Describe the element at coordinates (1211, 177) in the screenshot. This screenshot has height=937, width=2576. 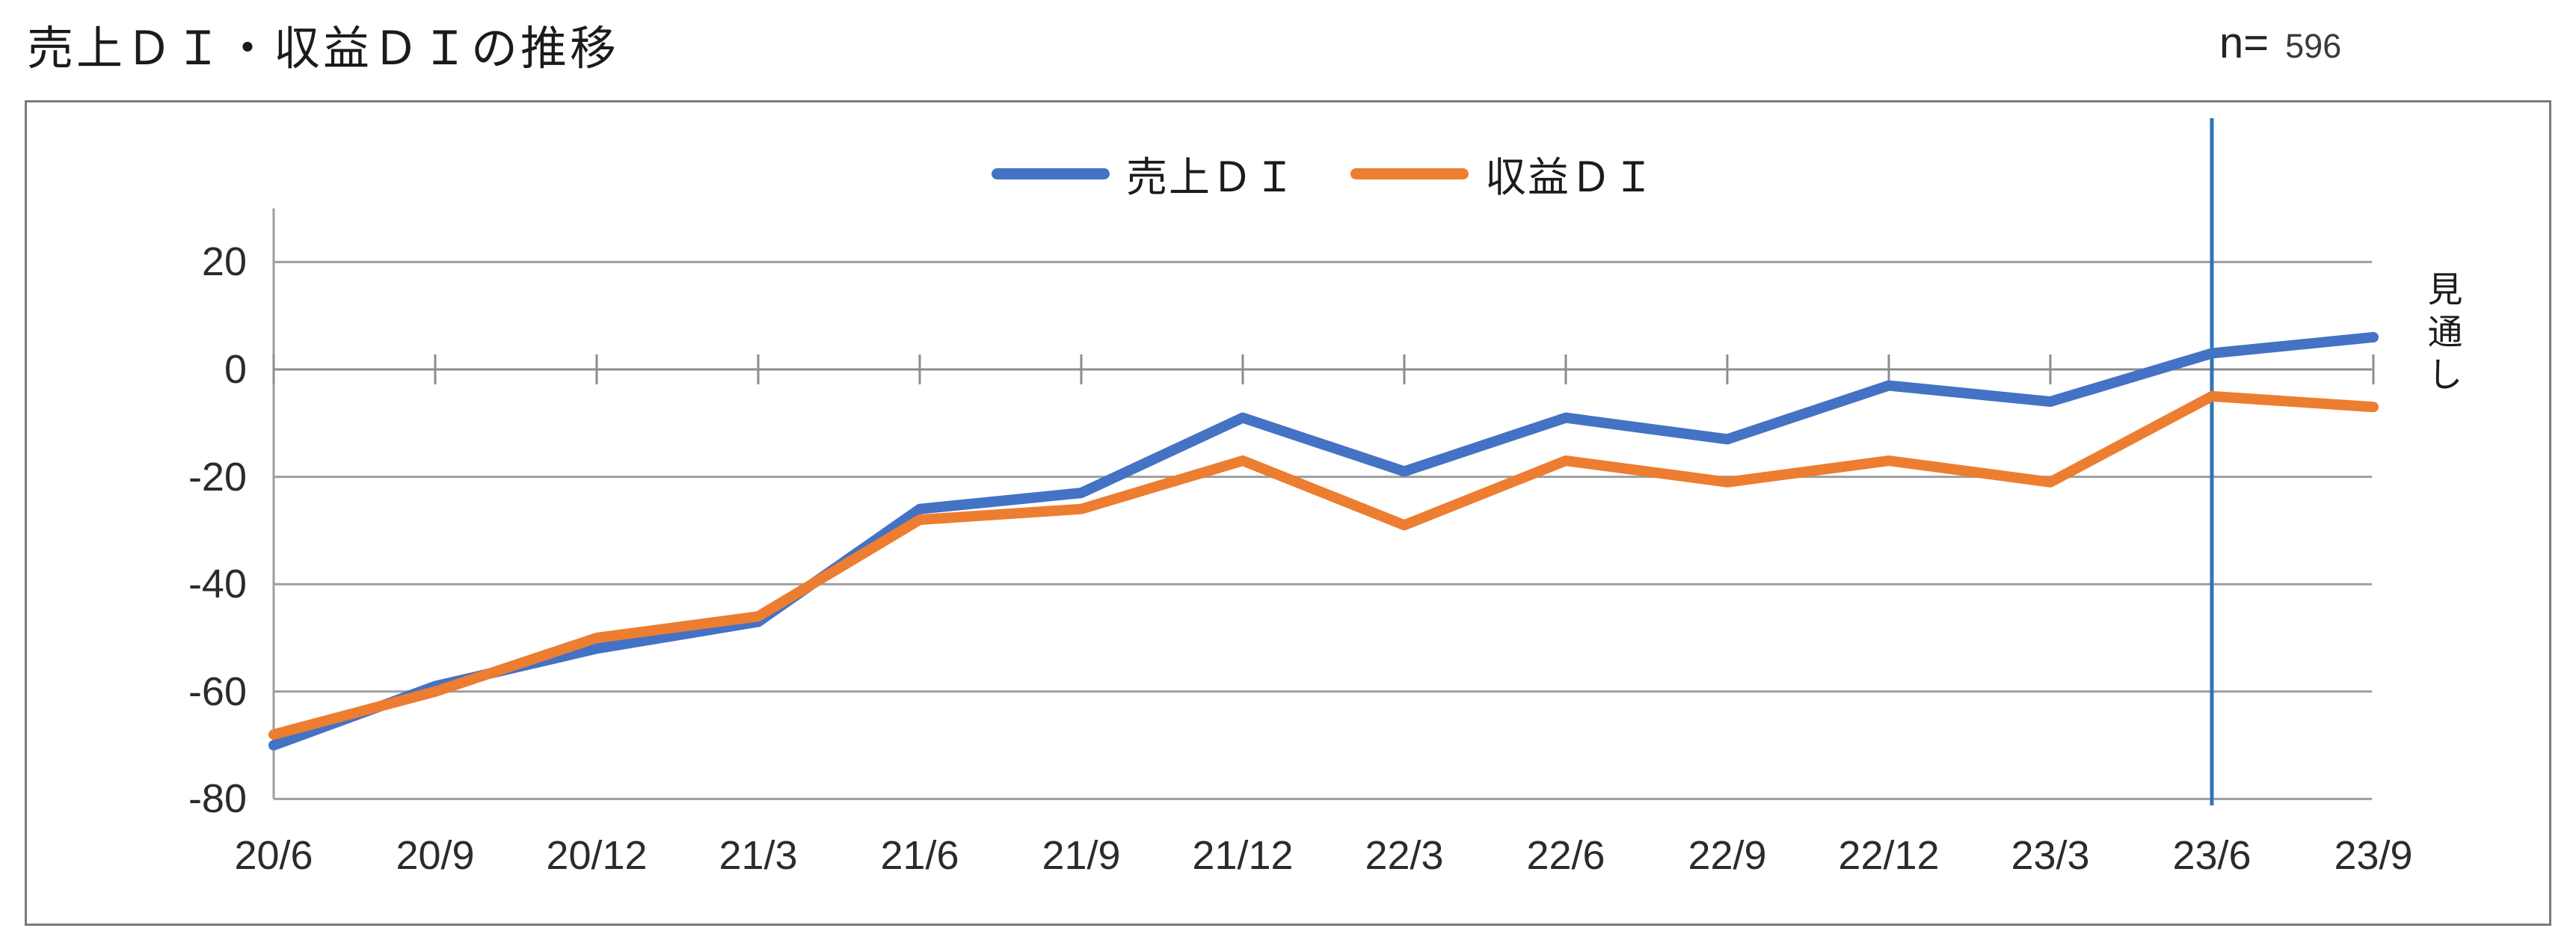
I see `sales-di-legend-label: 売上ＤＩ` at that location.